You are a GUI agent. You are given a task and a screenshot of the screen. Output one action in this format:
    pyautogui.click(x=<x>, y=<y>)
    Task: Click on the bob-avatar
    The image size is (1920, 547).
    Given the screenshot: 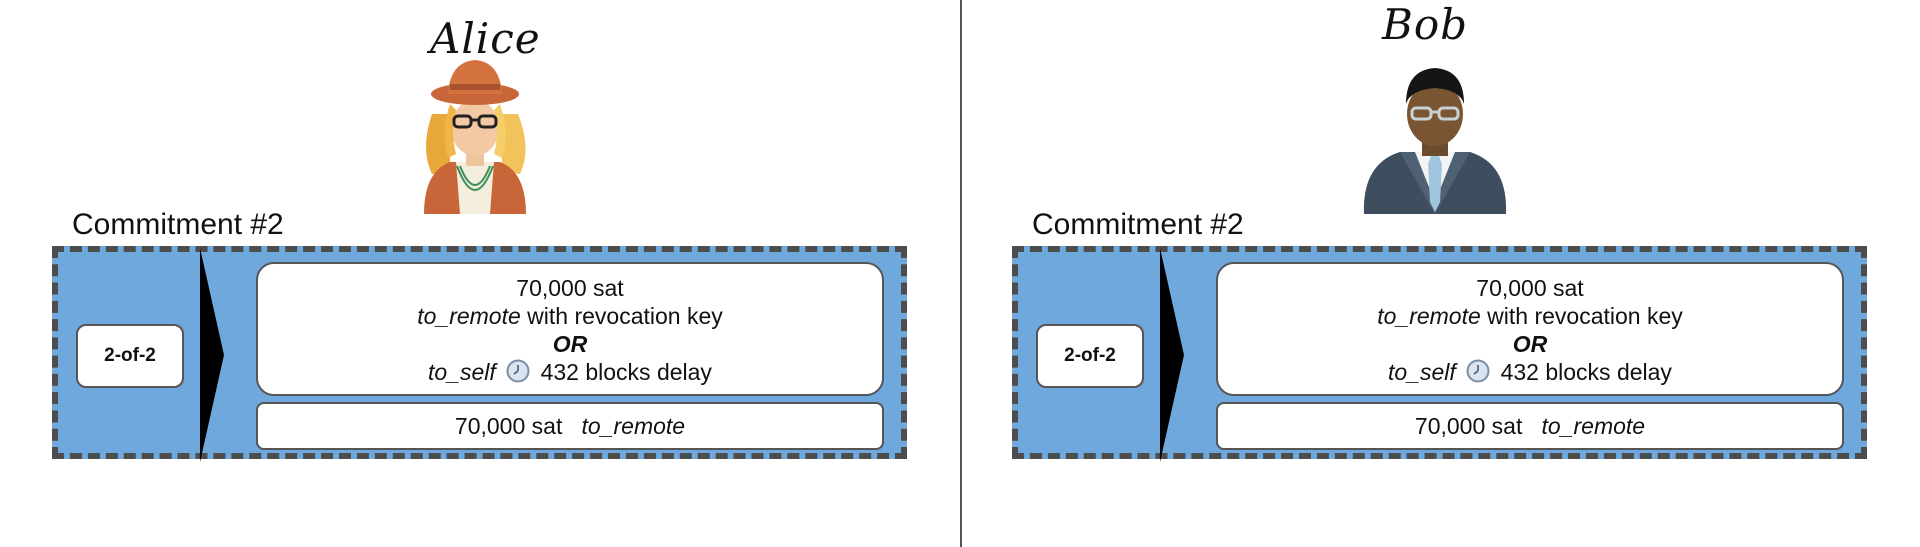 What is the action you would take?
    pyautogui.click(x=1435, y=141)
    